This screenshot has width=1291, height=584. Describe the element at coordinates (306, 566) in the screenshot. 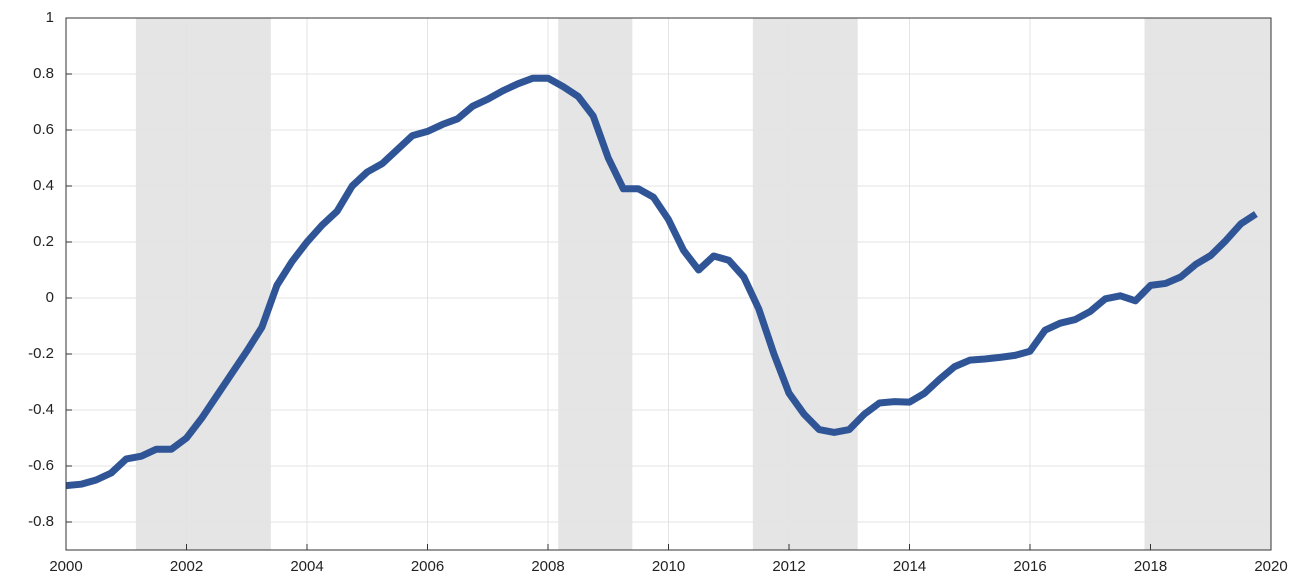

I see `x-tick-label: 2004` at that location.